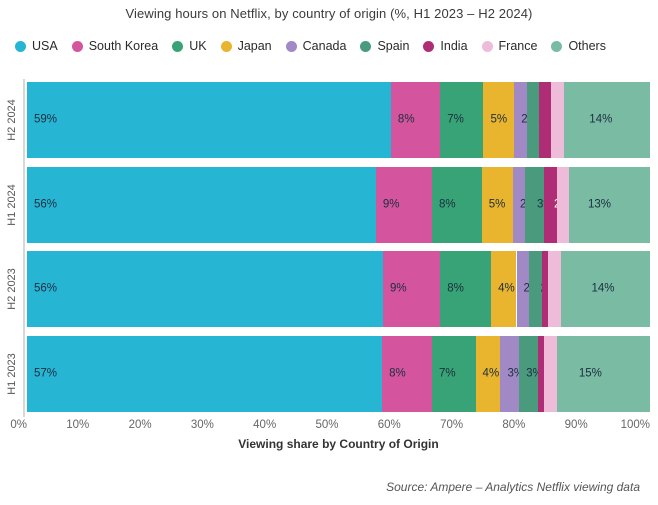 This screenshot has width=658, height=505. What do you see at coordinates (198, 46) in the screenshot?
I see `legend-label: UK` at bounding box center [198, 46].